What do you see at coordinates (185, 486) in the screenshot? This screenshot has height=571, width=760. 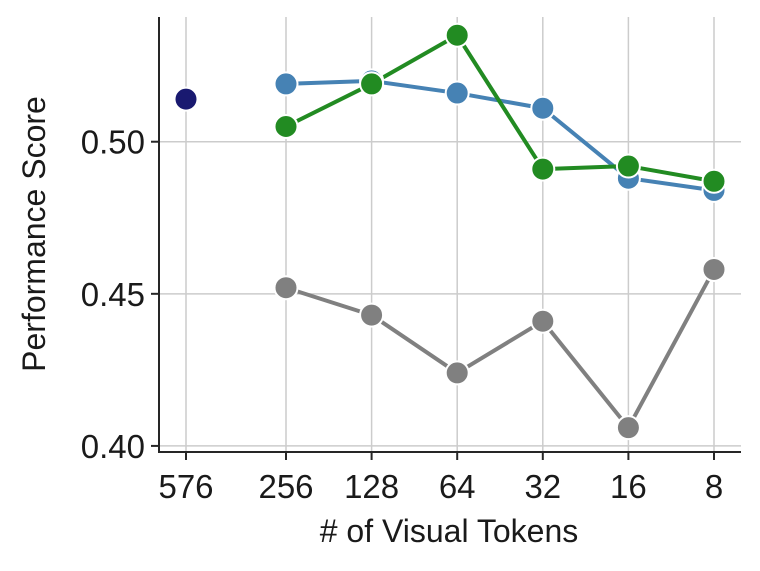 I see `x-tick-label: 576` at bounding box center [185, 486].